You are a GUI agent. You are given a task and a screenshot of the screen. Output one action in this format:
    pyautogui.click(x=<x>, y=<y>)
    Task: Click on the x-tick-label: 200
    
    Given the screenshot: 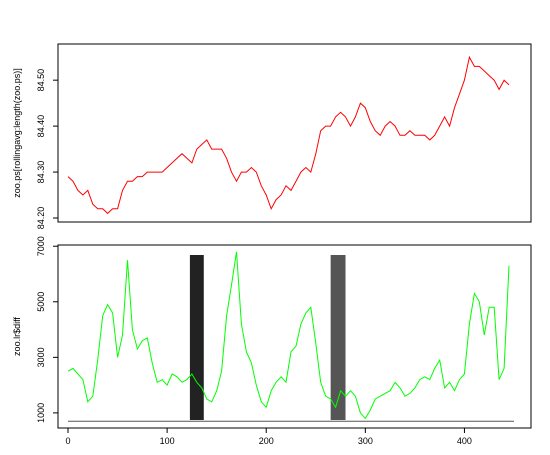 What is the action you would take?
    pyautogui.click(x=266, y=441)
    